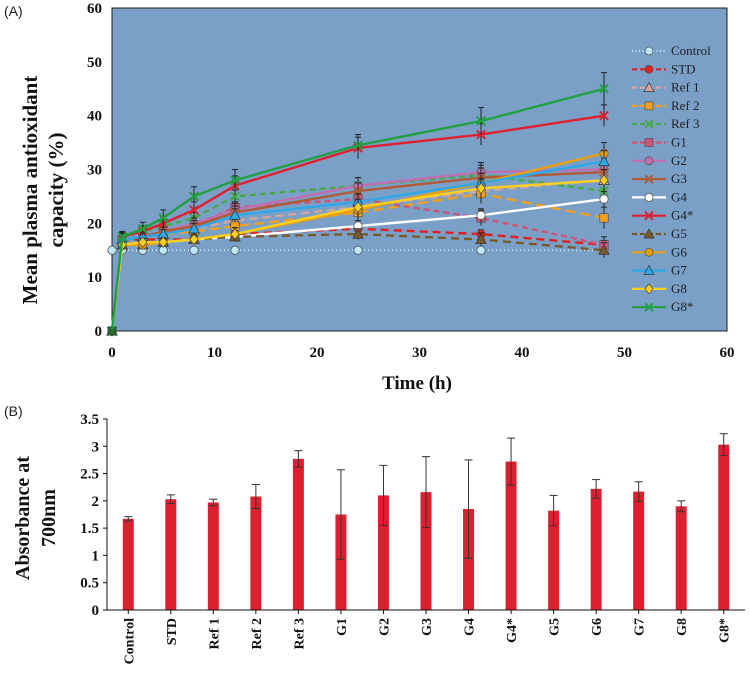 This screenshot has height=689, width=750. Describe the element at coordinates (679, 142) in the screenshot. I see `legend-label: G1` at that location.